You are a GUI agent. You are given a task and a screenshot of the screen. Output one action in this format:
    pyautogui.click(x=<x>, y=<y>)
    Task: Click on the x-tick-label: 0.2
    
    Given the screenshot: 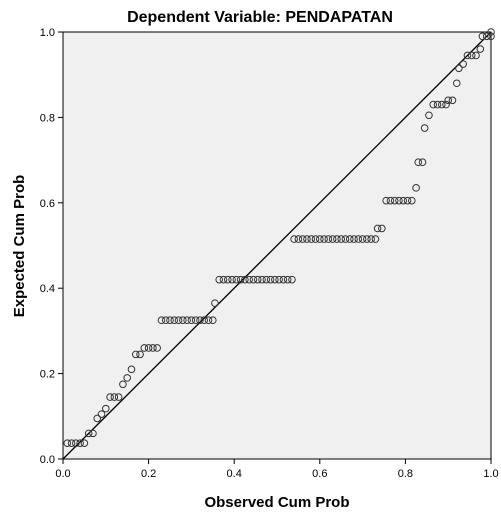 What is the action you would take?
    pyautogui.click(x=148, y=474)
    